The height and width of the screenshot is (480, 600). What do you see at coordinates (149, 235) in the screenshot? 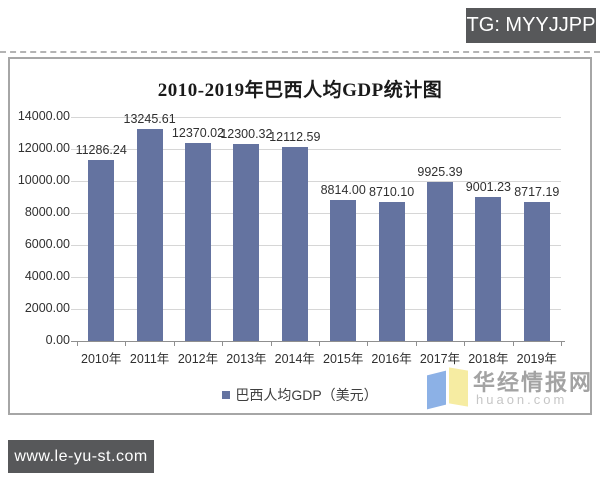
I see `gdp-bar-2011` at bounding box center [149, 235].